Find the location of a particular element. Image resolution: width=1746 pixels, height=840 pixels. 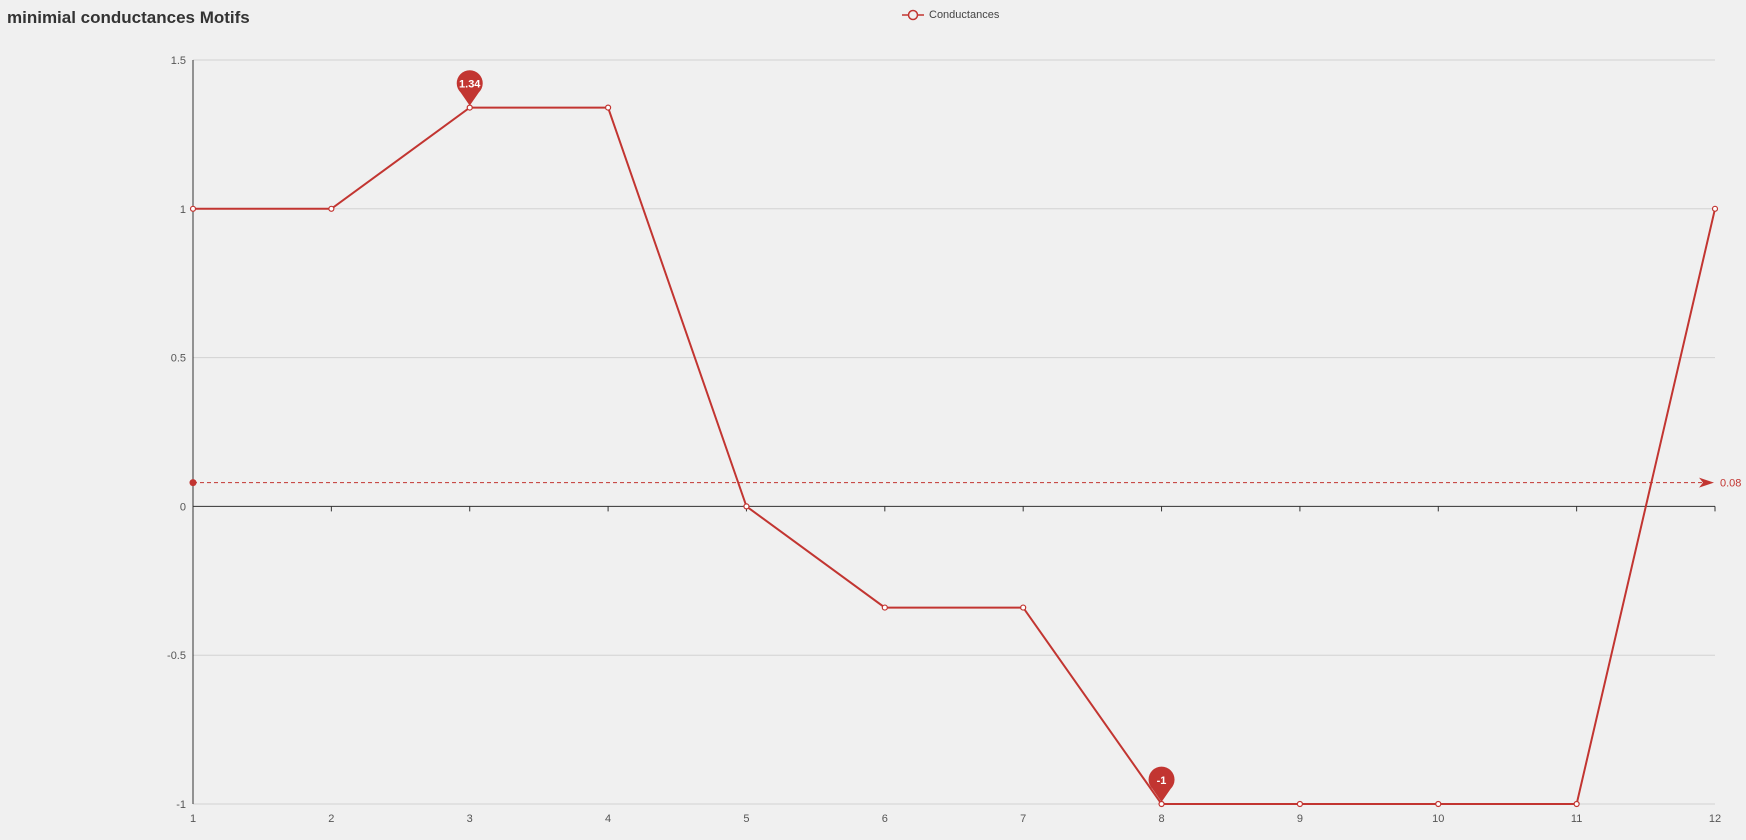

x-tick-label: 7 is located at coordinates (1023, 819).